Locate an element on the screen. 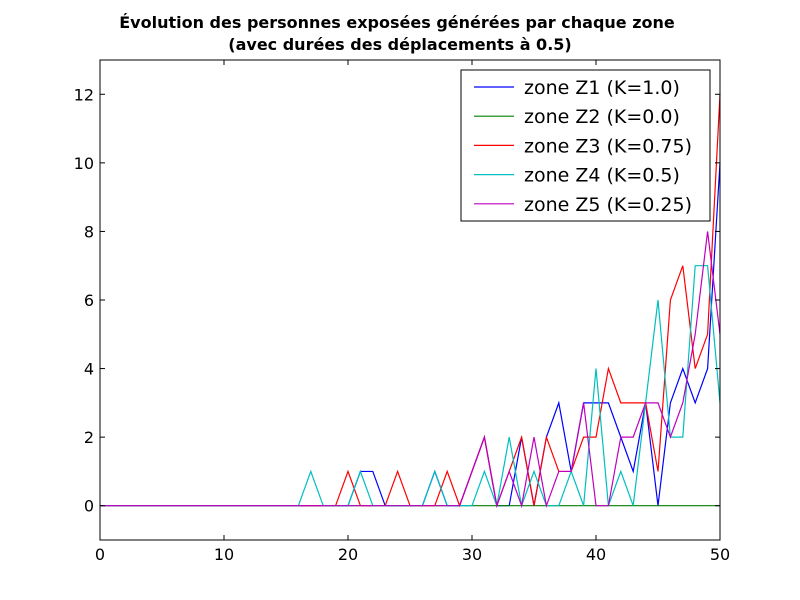 The width and height of the screenshot is (800, 600). x-tick-label: 40 is located at coordinates (596, 554).